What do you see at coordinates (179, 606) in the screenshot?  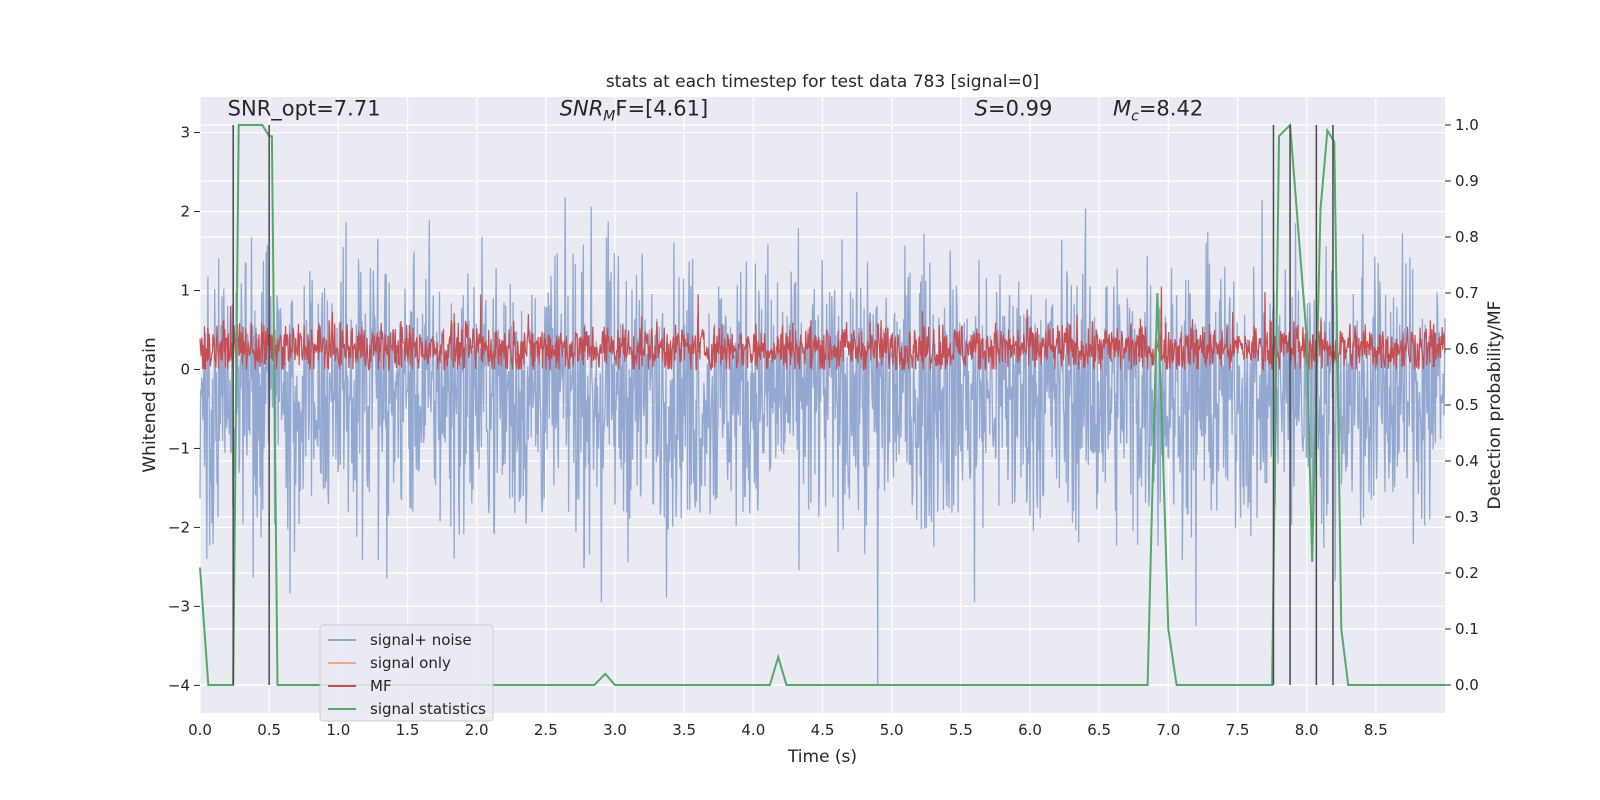 I see `y-tick-label: −3` at bounding box center [179, 606].